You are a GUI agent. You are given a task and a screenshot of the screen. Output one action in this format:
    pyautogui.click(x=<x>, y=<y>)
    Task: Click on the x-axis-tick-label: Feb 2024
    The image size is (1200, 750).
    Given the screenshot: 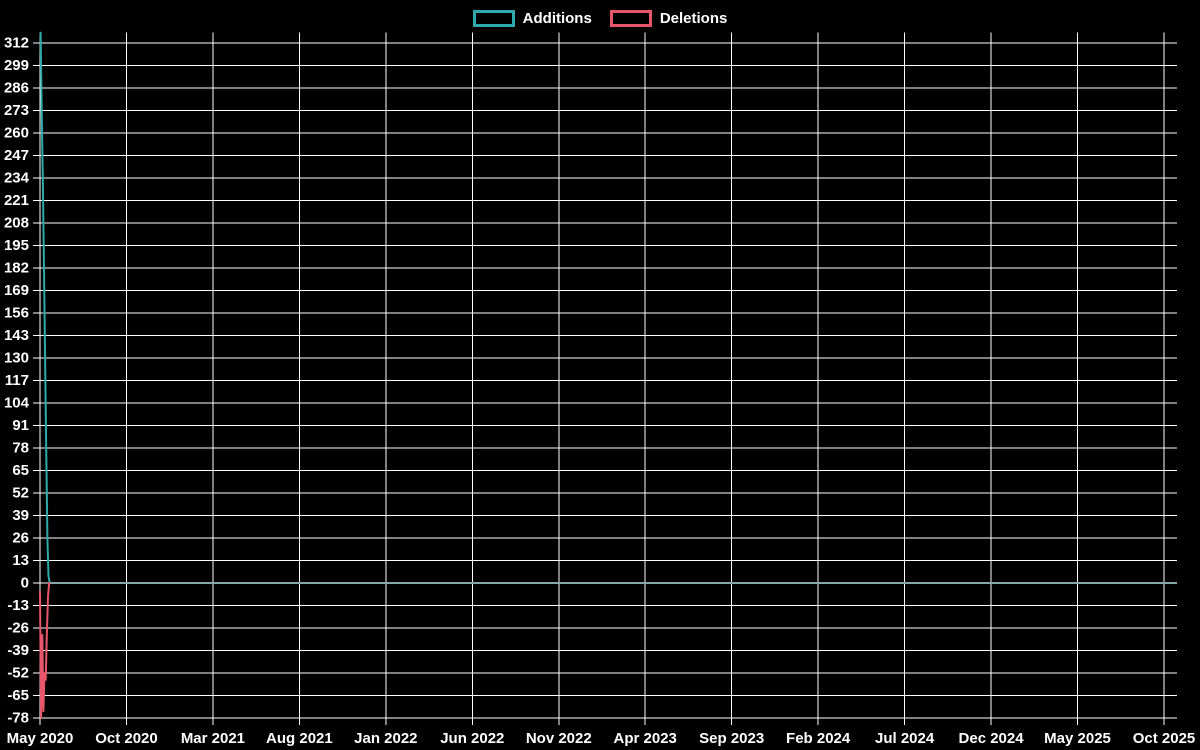 What is the action you would take?
    pyautogui.click(x=818, y=738)
    